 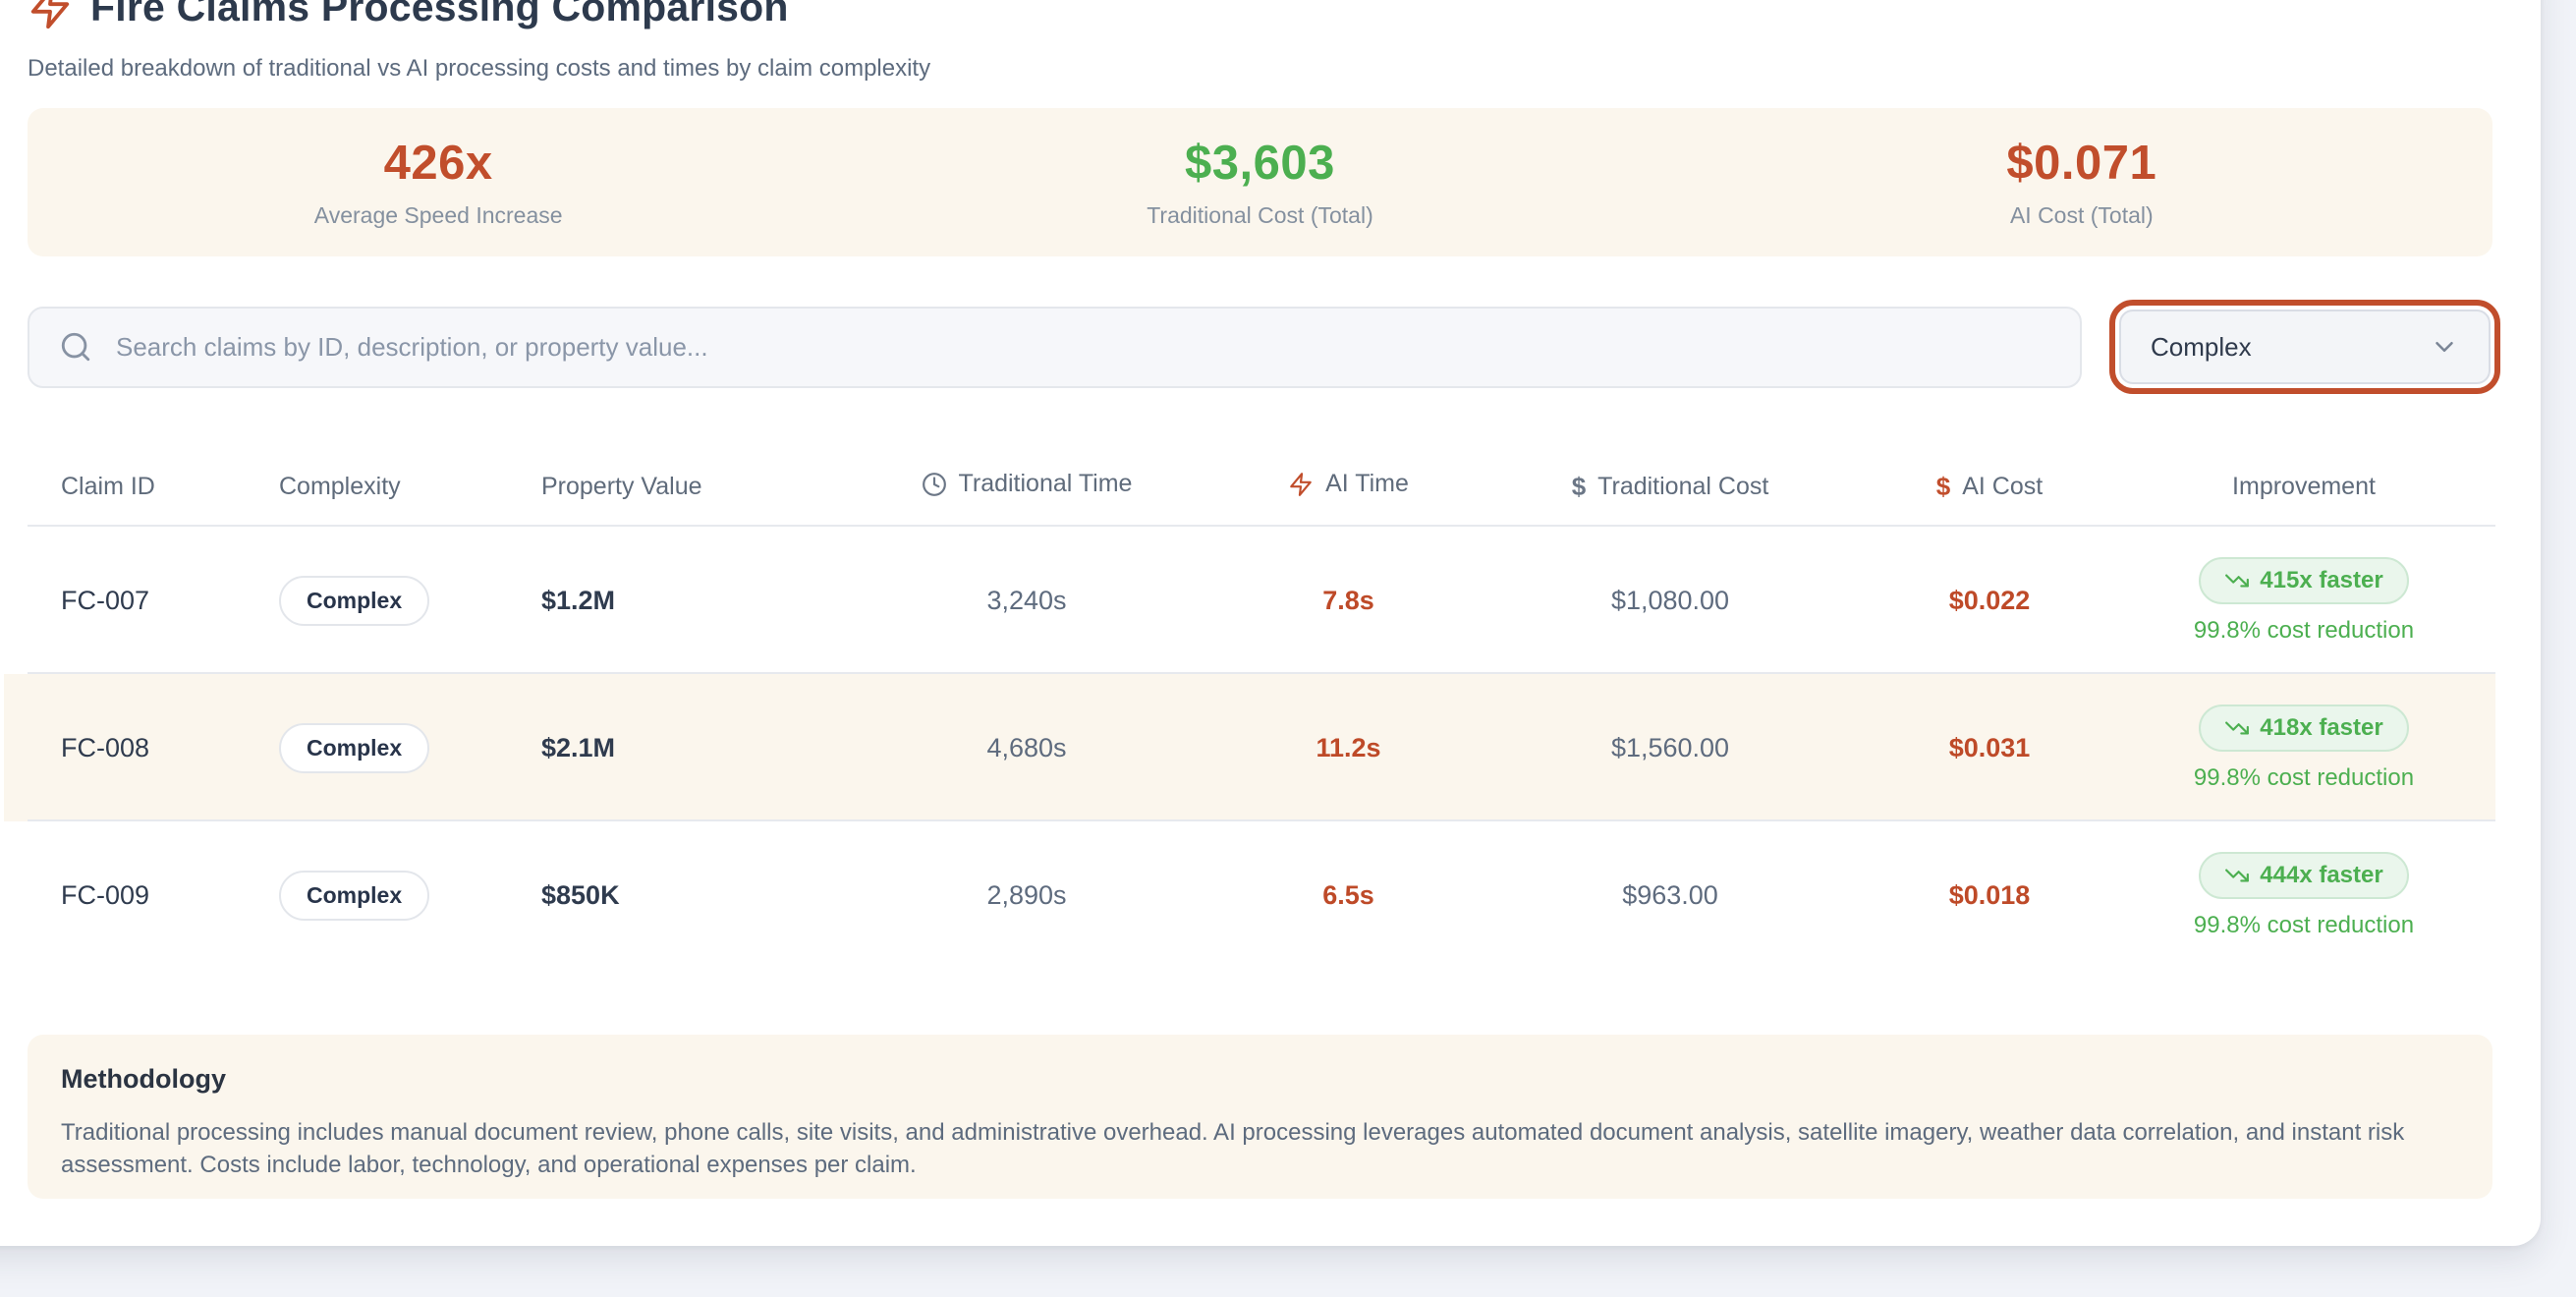 I want to click on speed-improvement-badge: 444x faster, so click(x=2304, y=875).